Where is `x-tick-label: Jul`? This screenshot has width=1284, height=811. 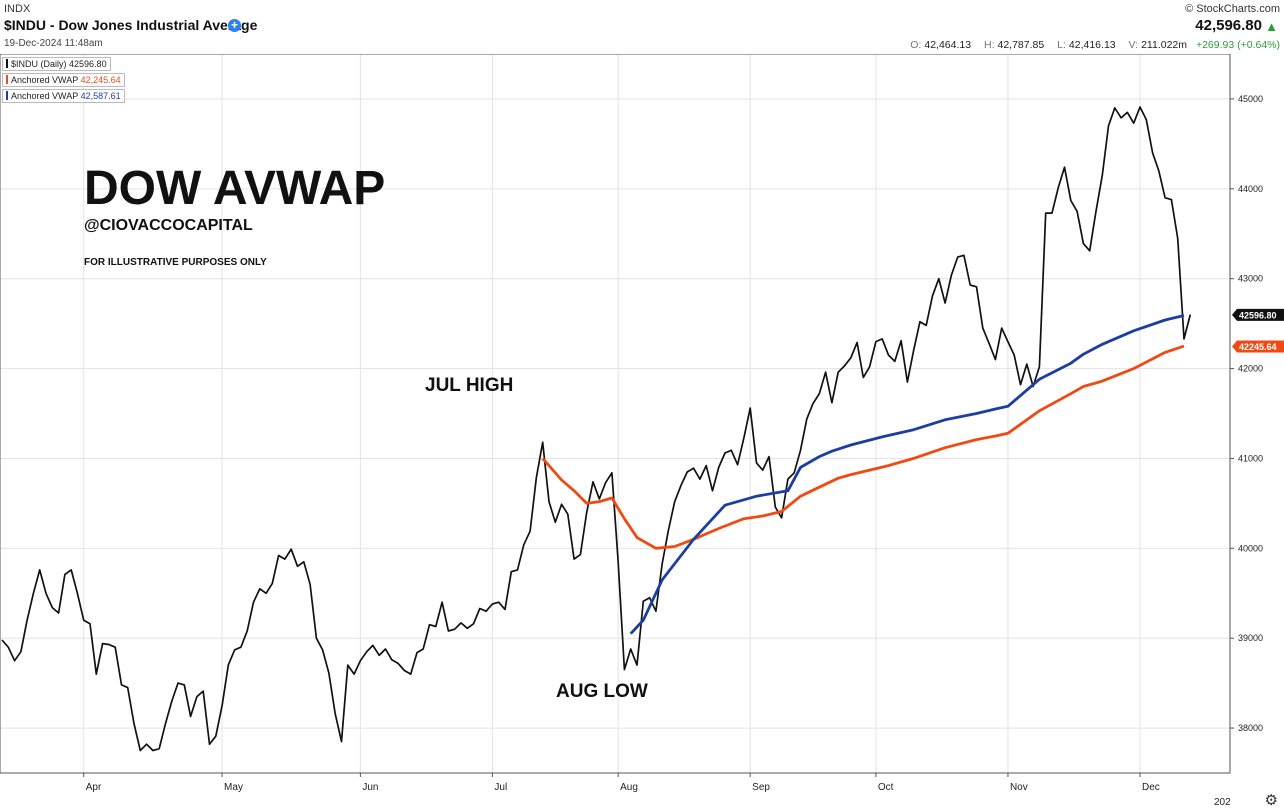
x-tick-label: Jul is located at coordinates (500, 787).